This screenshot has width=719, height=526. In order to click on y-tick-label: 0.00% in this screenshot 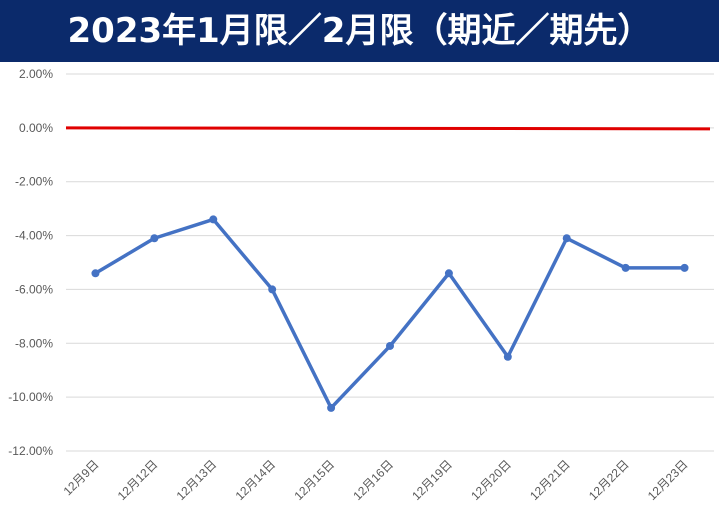, I will do `click(36, 128)`.